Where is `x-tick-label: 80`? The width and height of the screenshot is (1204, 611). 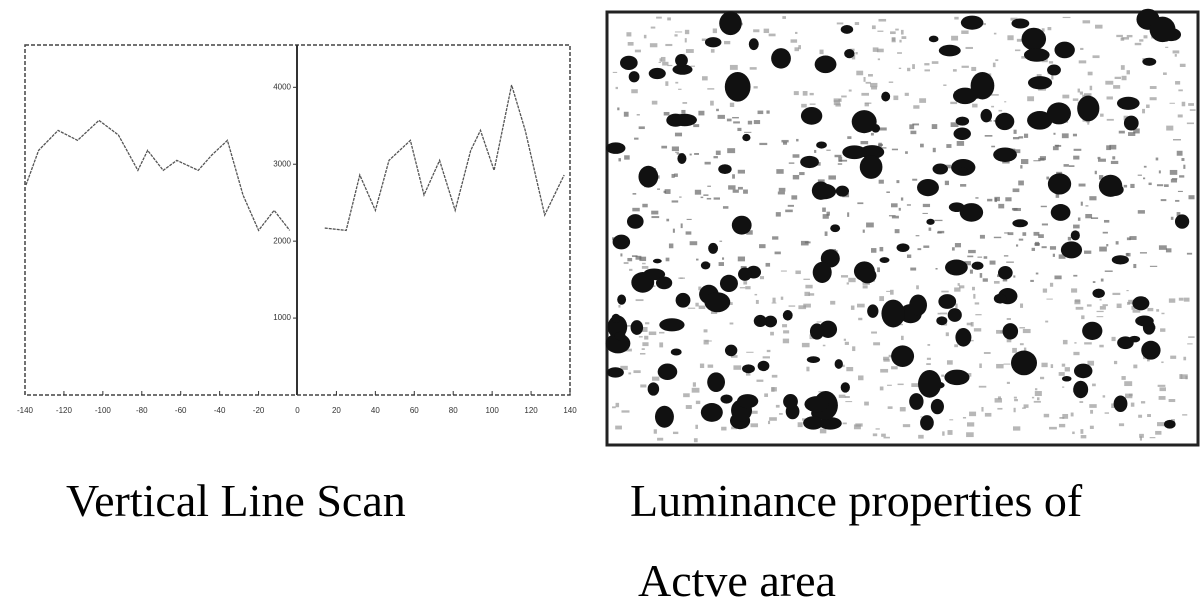 x-tick-label: 80 is located at coordinates (453, 410).